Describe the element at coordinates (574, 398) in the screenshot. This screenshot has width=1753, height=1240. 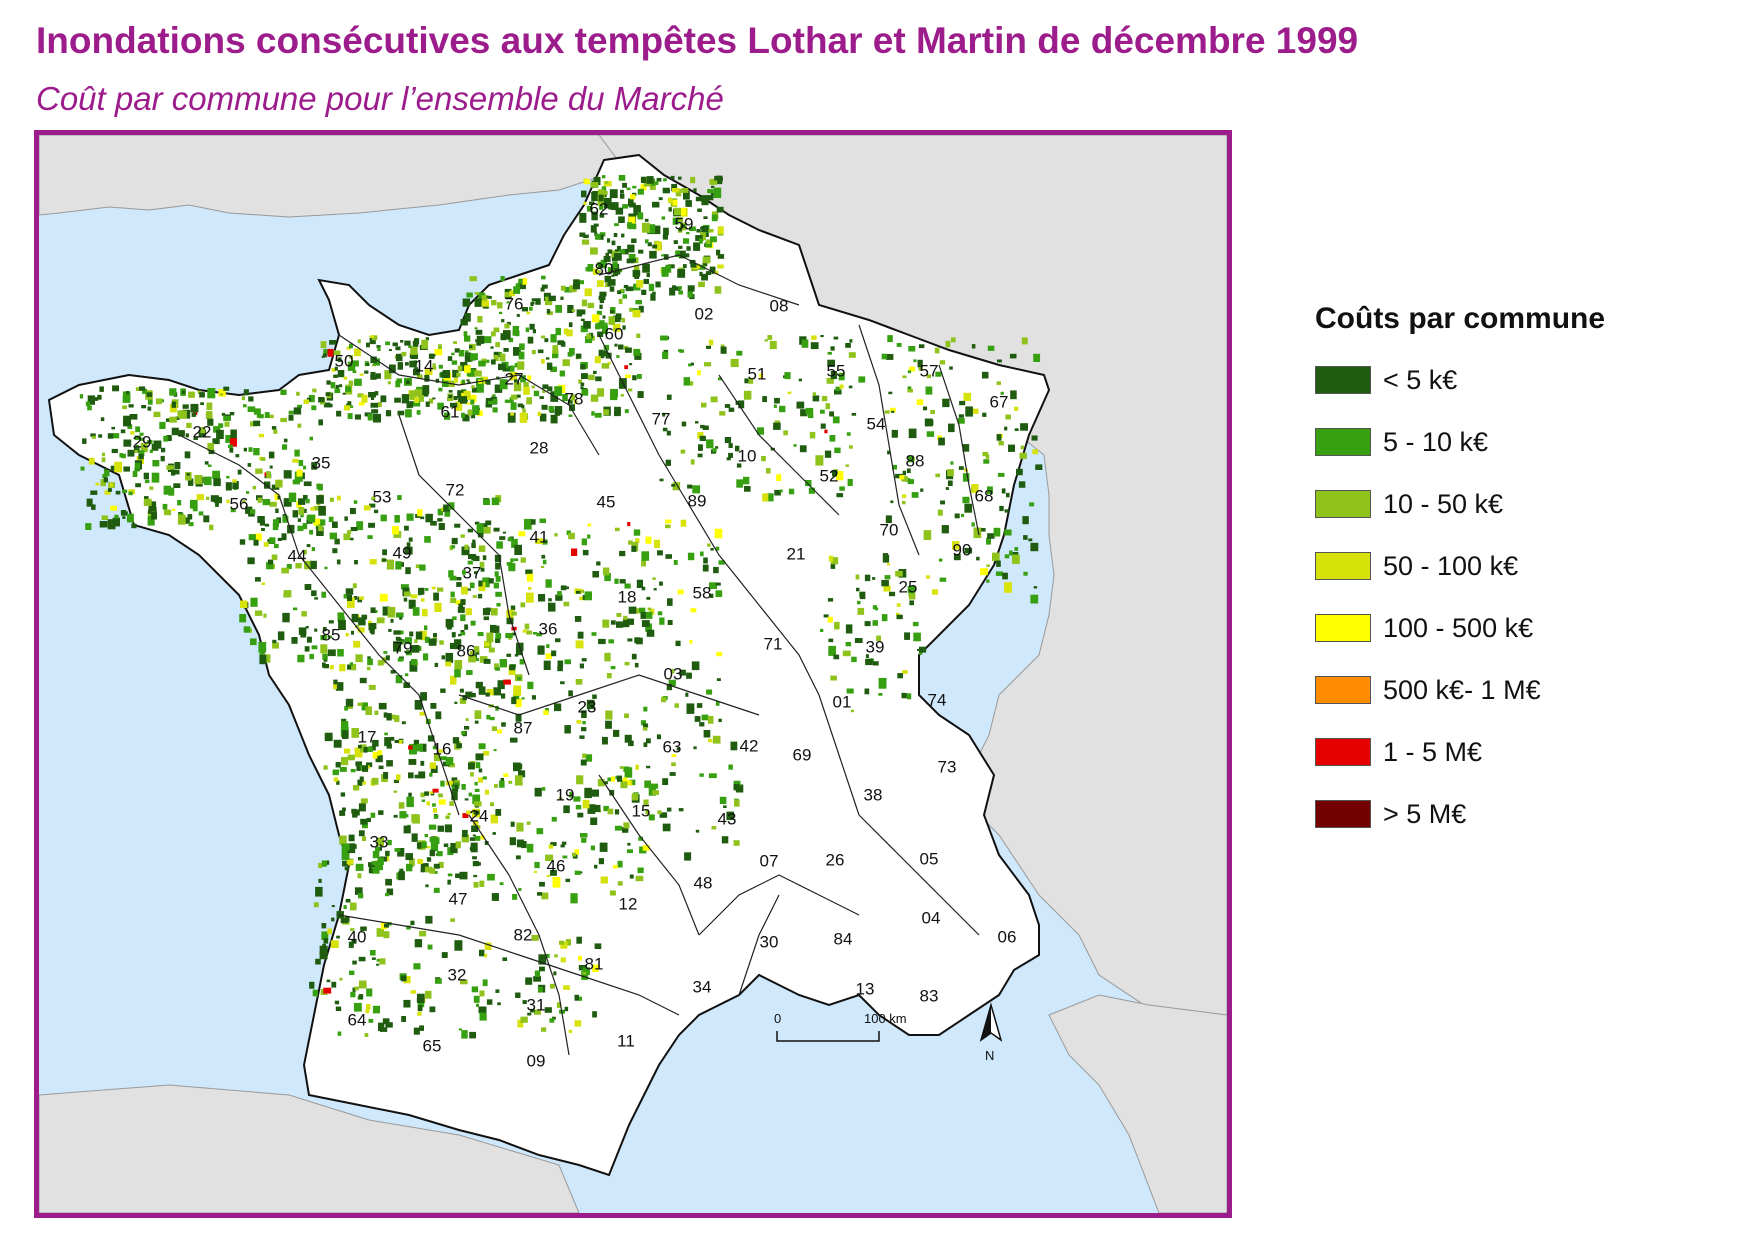
I see `department-label: 78` at that location.